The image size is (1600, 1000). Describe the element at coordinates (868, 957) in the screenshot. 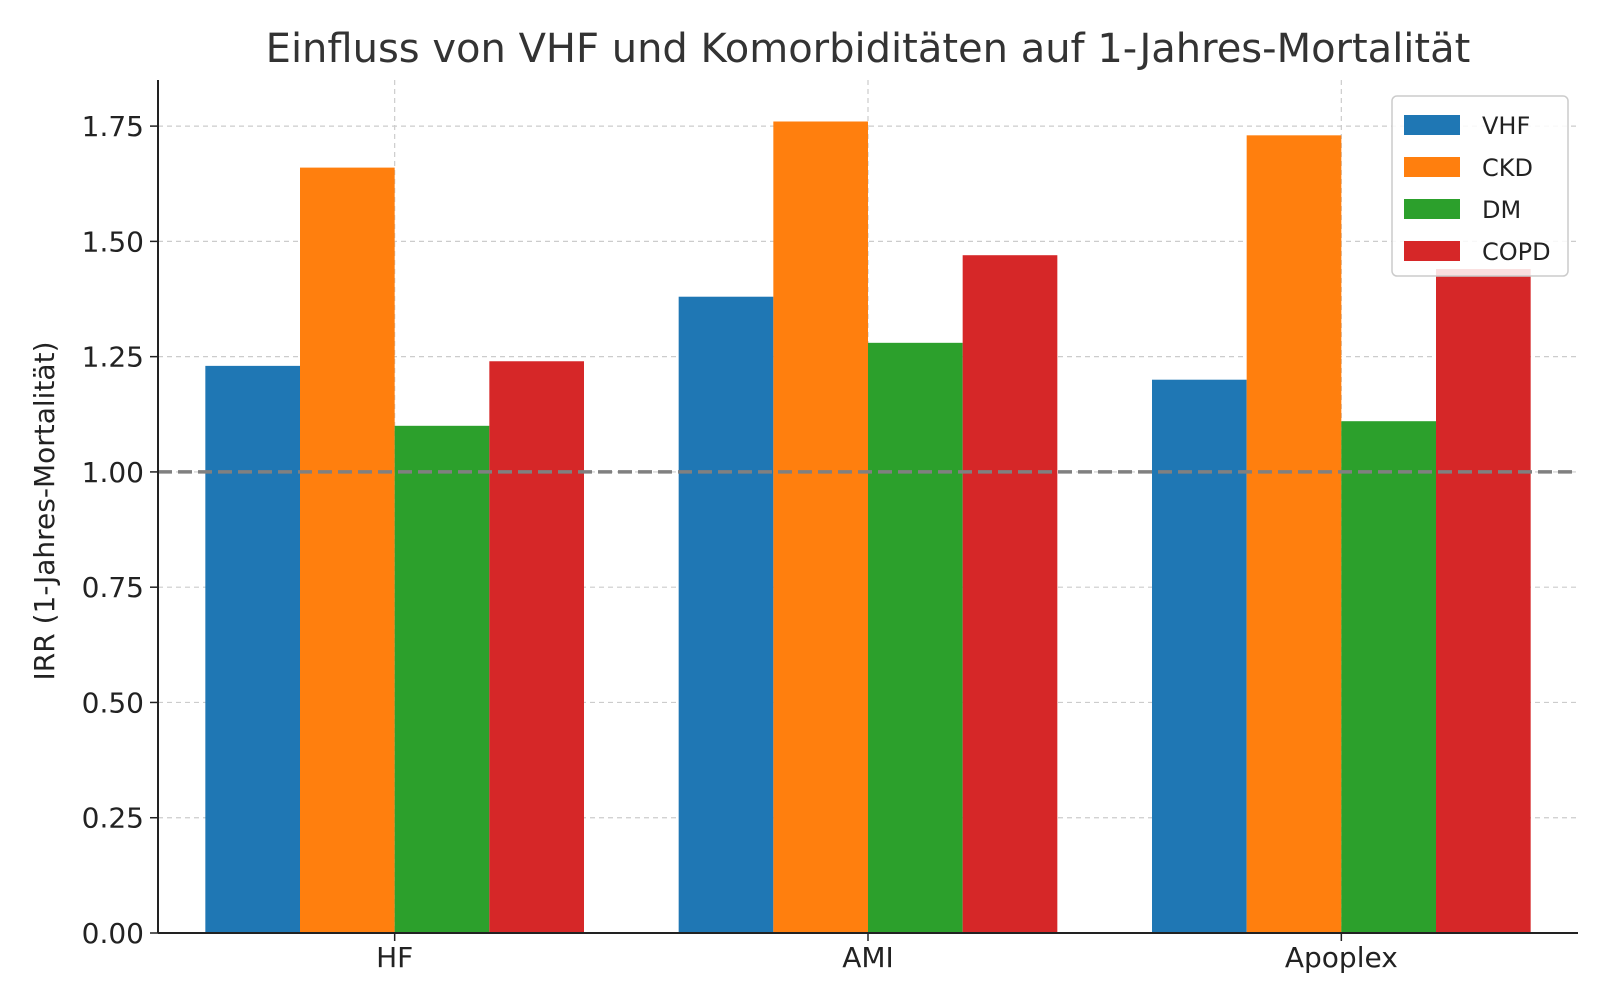

I see `x-tick-label: AMI` at that location.